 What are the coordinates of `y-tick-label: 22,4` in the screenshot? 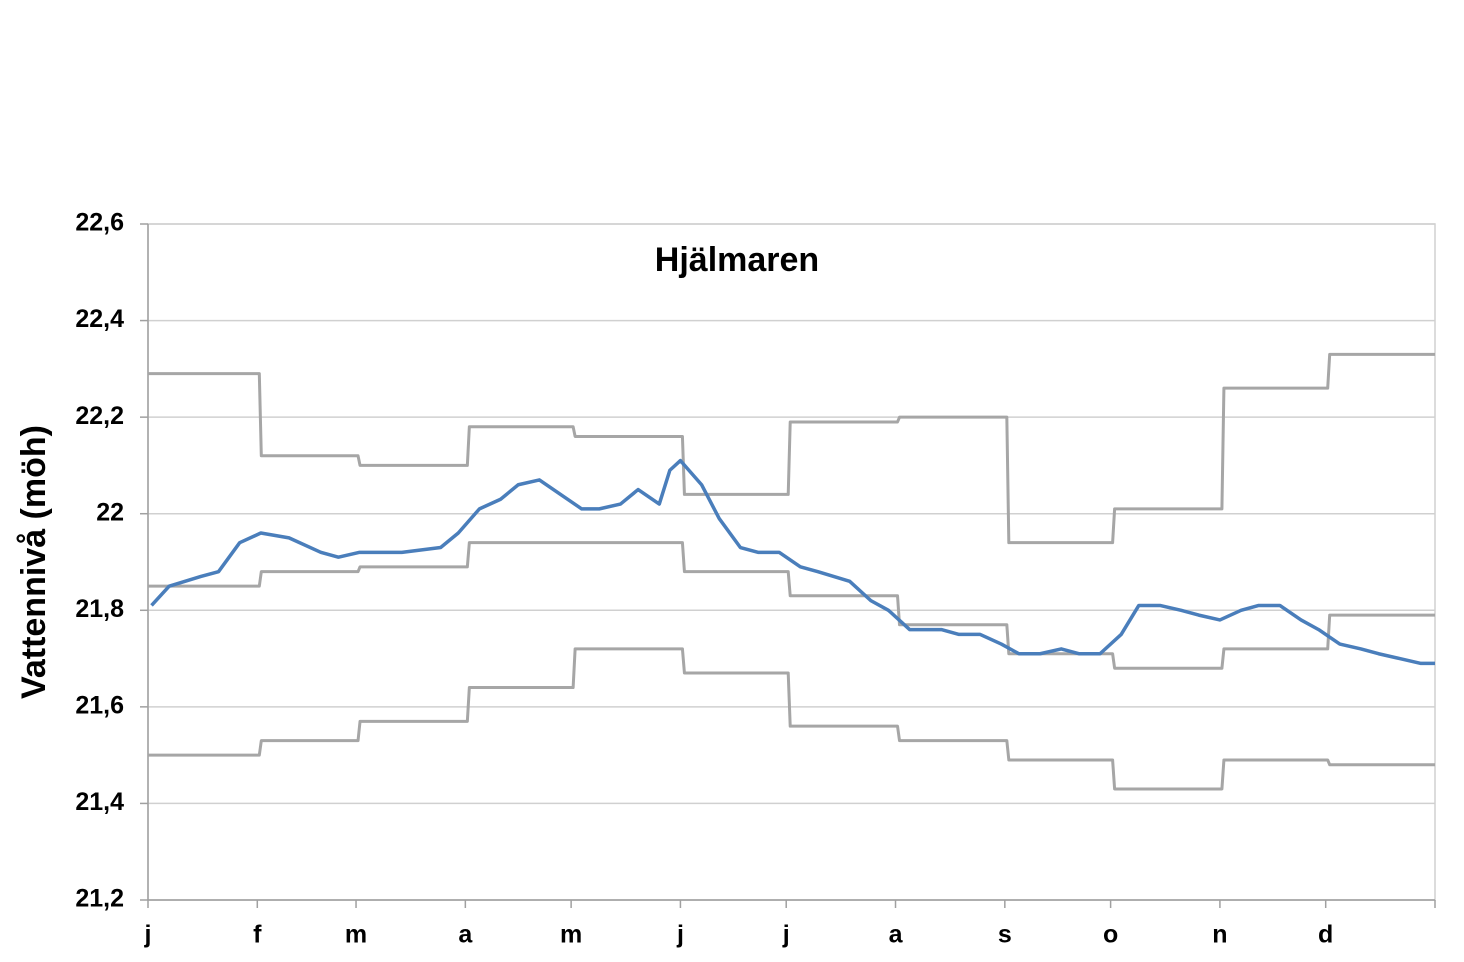 It's located at (99, 319).